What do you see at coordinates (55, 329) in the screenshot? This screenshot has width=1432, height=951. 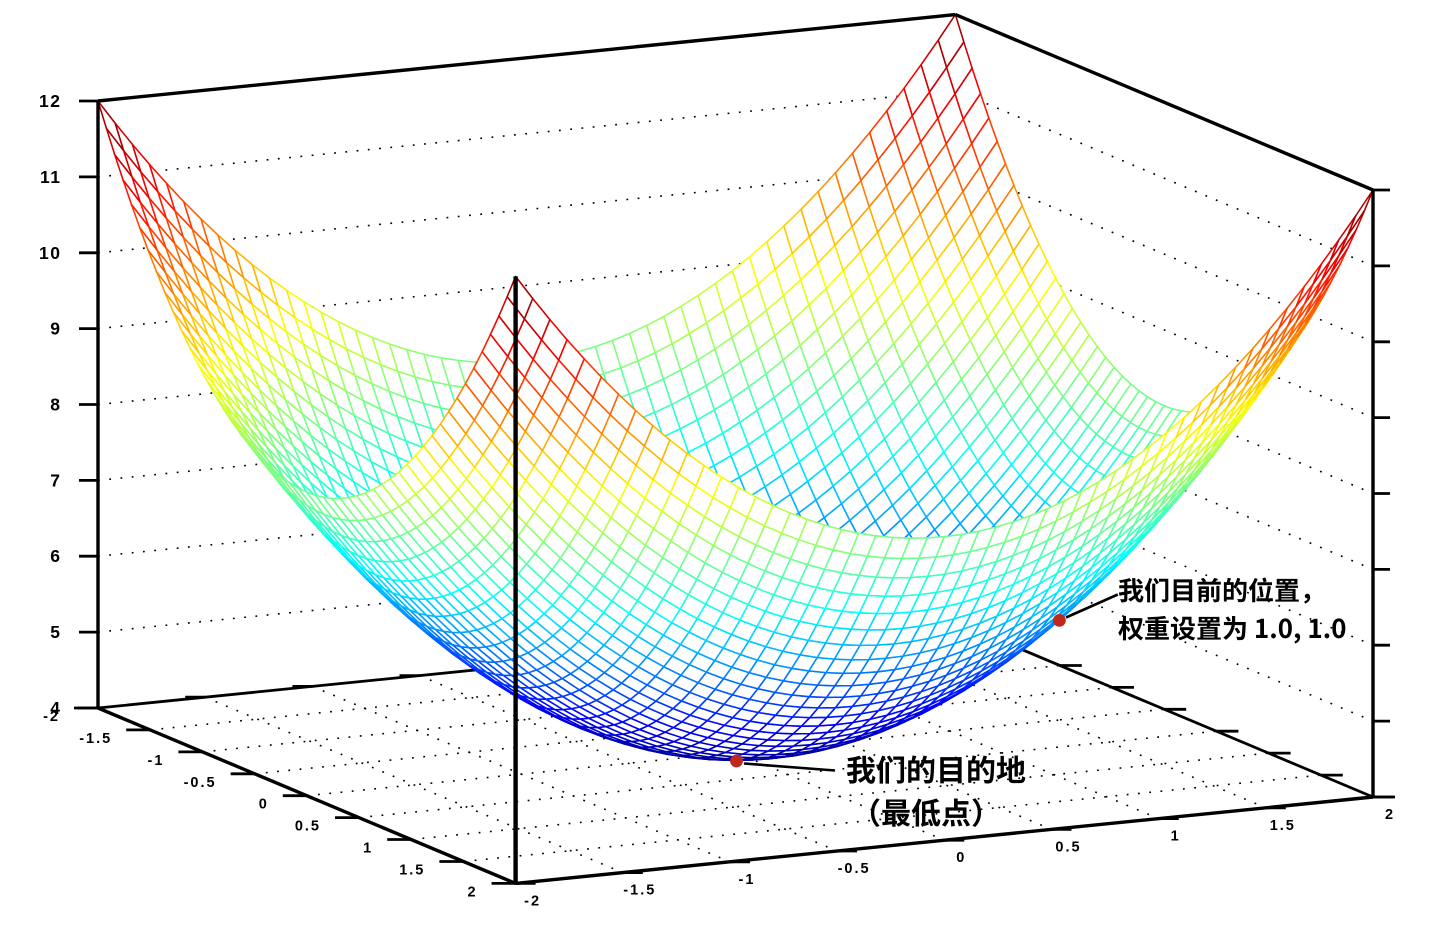 I see `svg-text: 9` at bounding box center [55, 329].